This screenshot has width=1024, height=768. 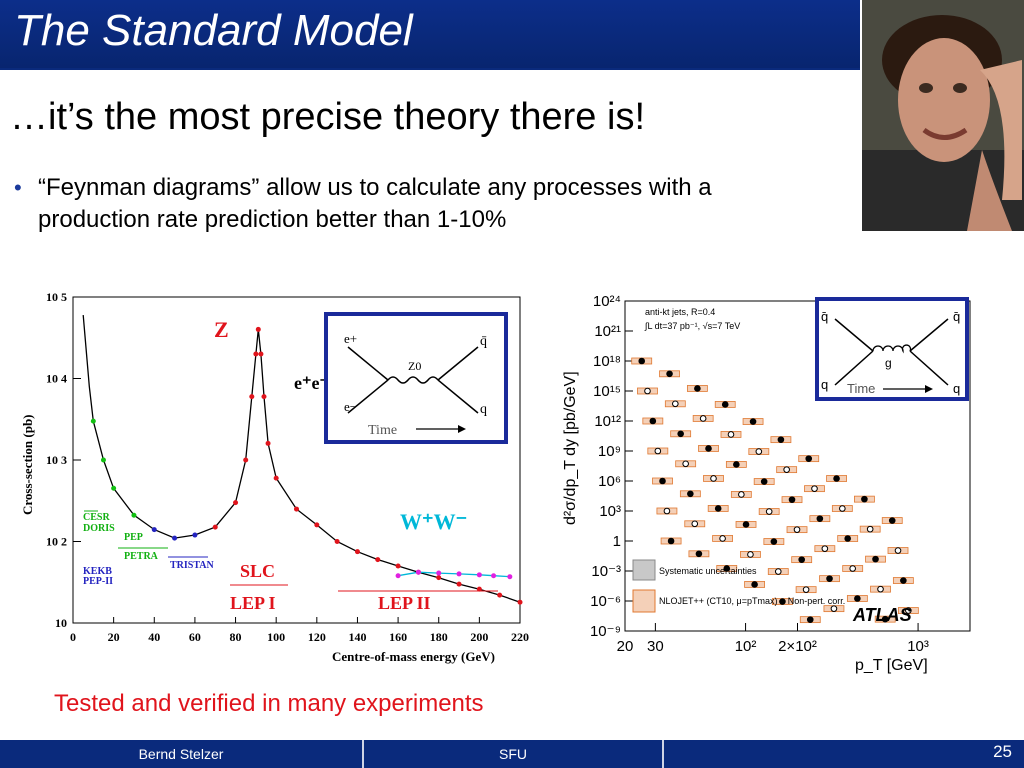 I want to click on legend-systematic: Systematic uncertainties, so click(x=708, y=571).